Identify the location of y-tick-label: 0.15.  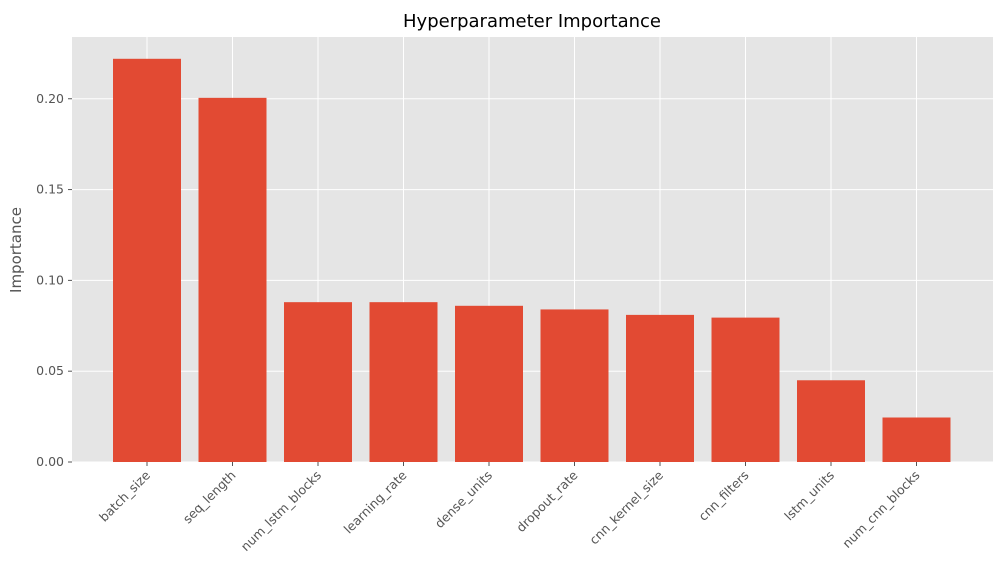
(50, 189).